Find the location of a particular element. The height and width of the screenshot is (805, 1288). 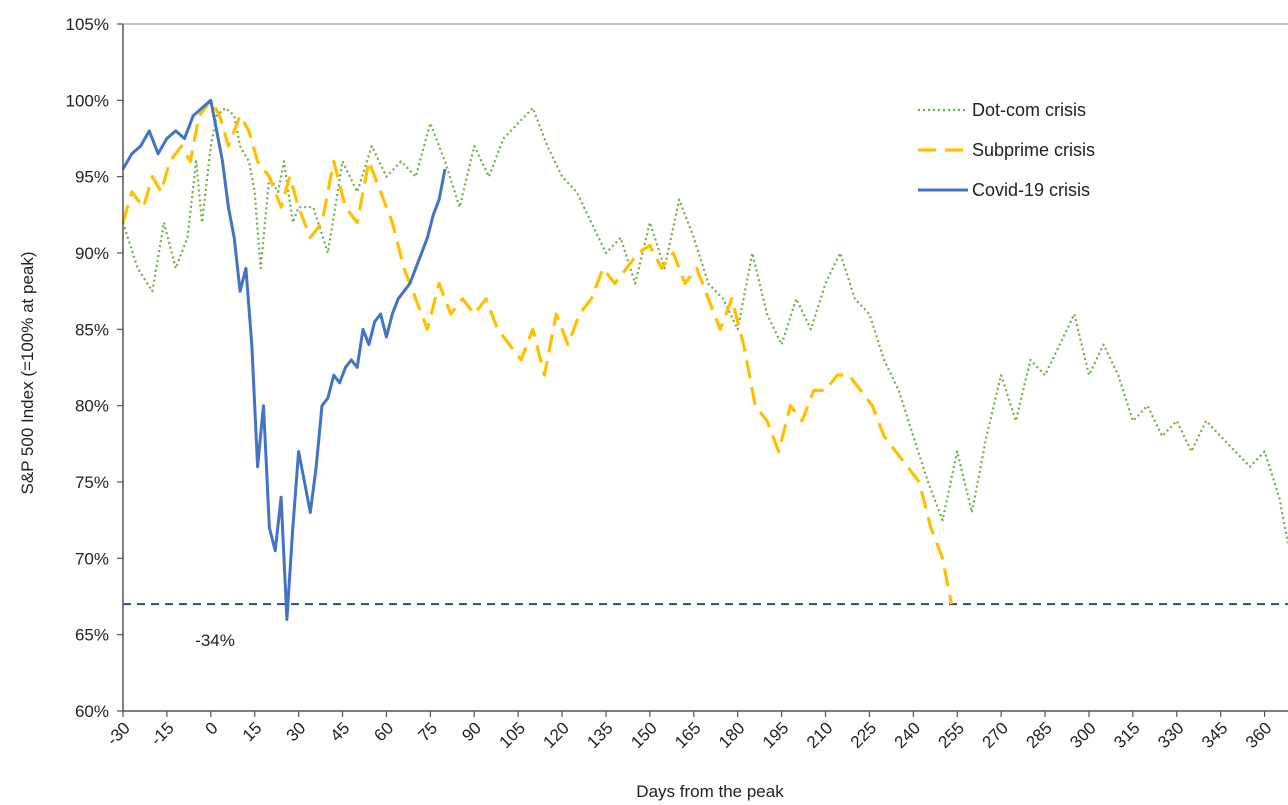

x-axis-title: Days from the peak is located at coordinates (710, 791).